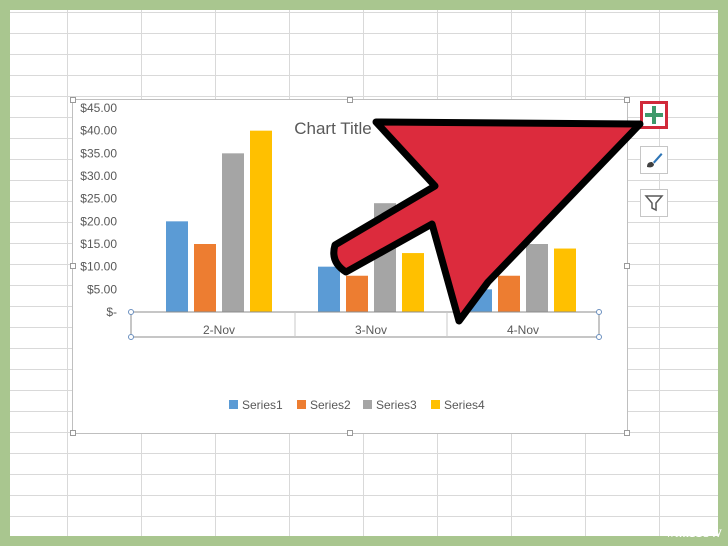 The width and height of the screenshot is (728, 546). Describe the element at coordinates (396, 405) in the screenshot. I see `legend-label-series3: Series3` at that location.